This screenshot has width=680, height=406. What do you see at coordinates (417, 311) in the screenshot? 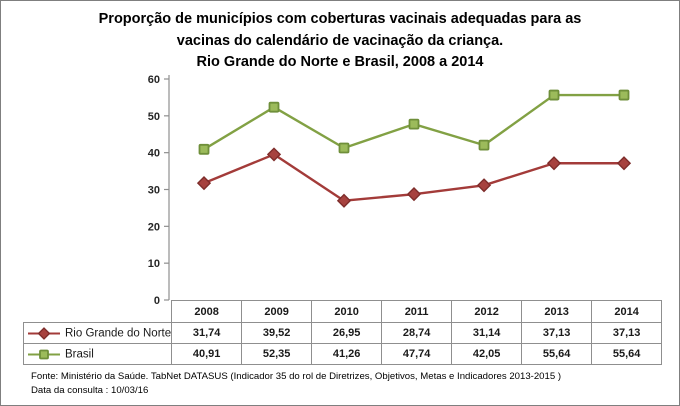
I see `year-header-cell: 2011` at bounding box center [417, 311].